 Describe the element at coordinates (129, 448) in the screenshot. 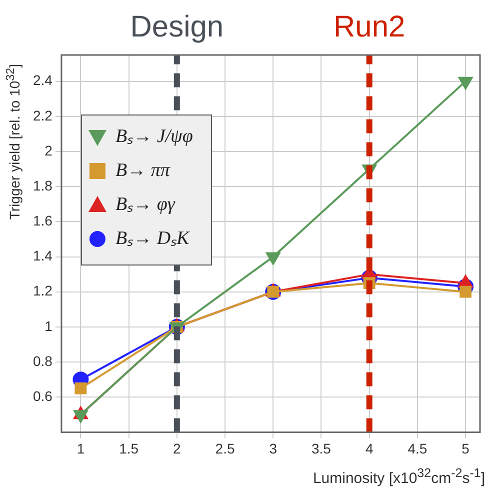

I see `x-tick-label: 1.5` at that location.